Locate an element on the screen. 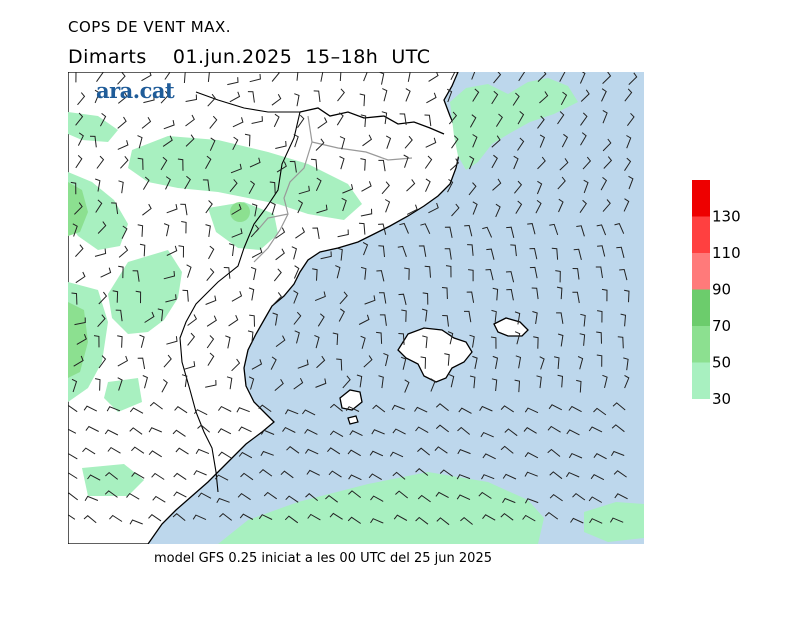 The height and width of the screenshot is (617, 800). border-pyrenees is located at coordinates (372, 121).